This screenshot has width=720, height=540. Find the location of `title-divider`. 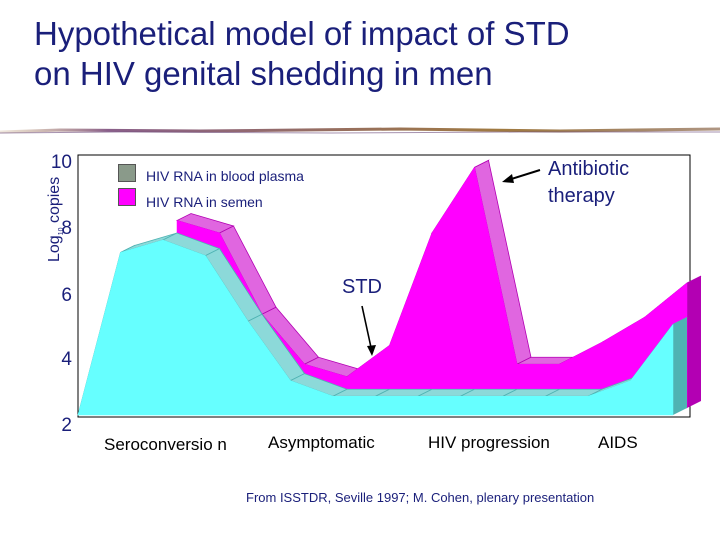

title-divider is located at coordinates (360, 130).